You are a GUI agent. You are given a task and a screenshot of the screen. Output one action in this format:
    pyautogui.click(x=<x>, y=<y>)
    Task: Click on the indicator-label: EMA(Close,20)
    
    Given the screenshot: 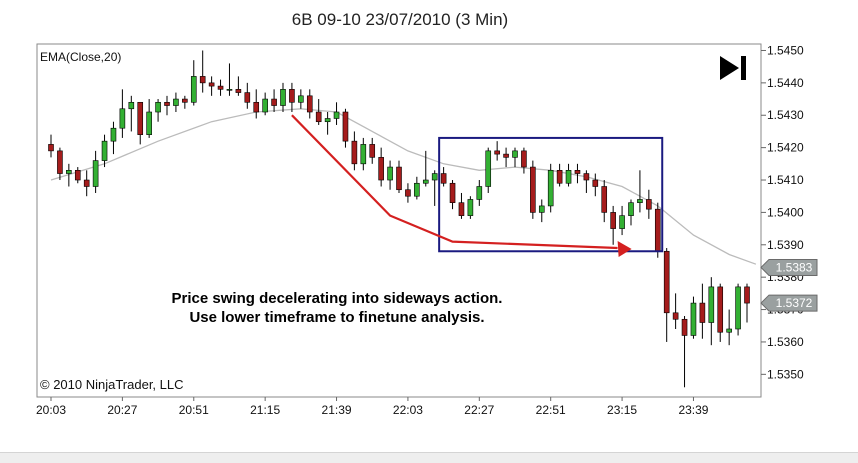 What is the action you would take?
    pyautogui.click(x=80, y=57)
    